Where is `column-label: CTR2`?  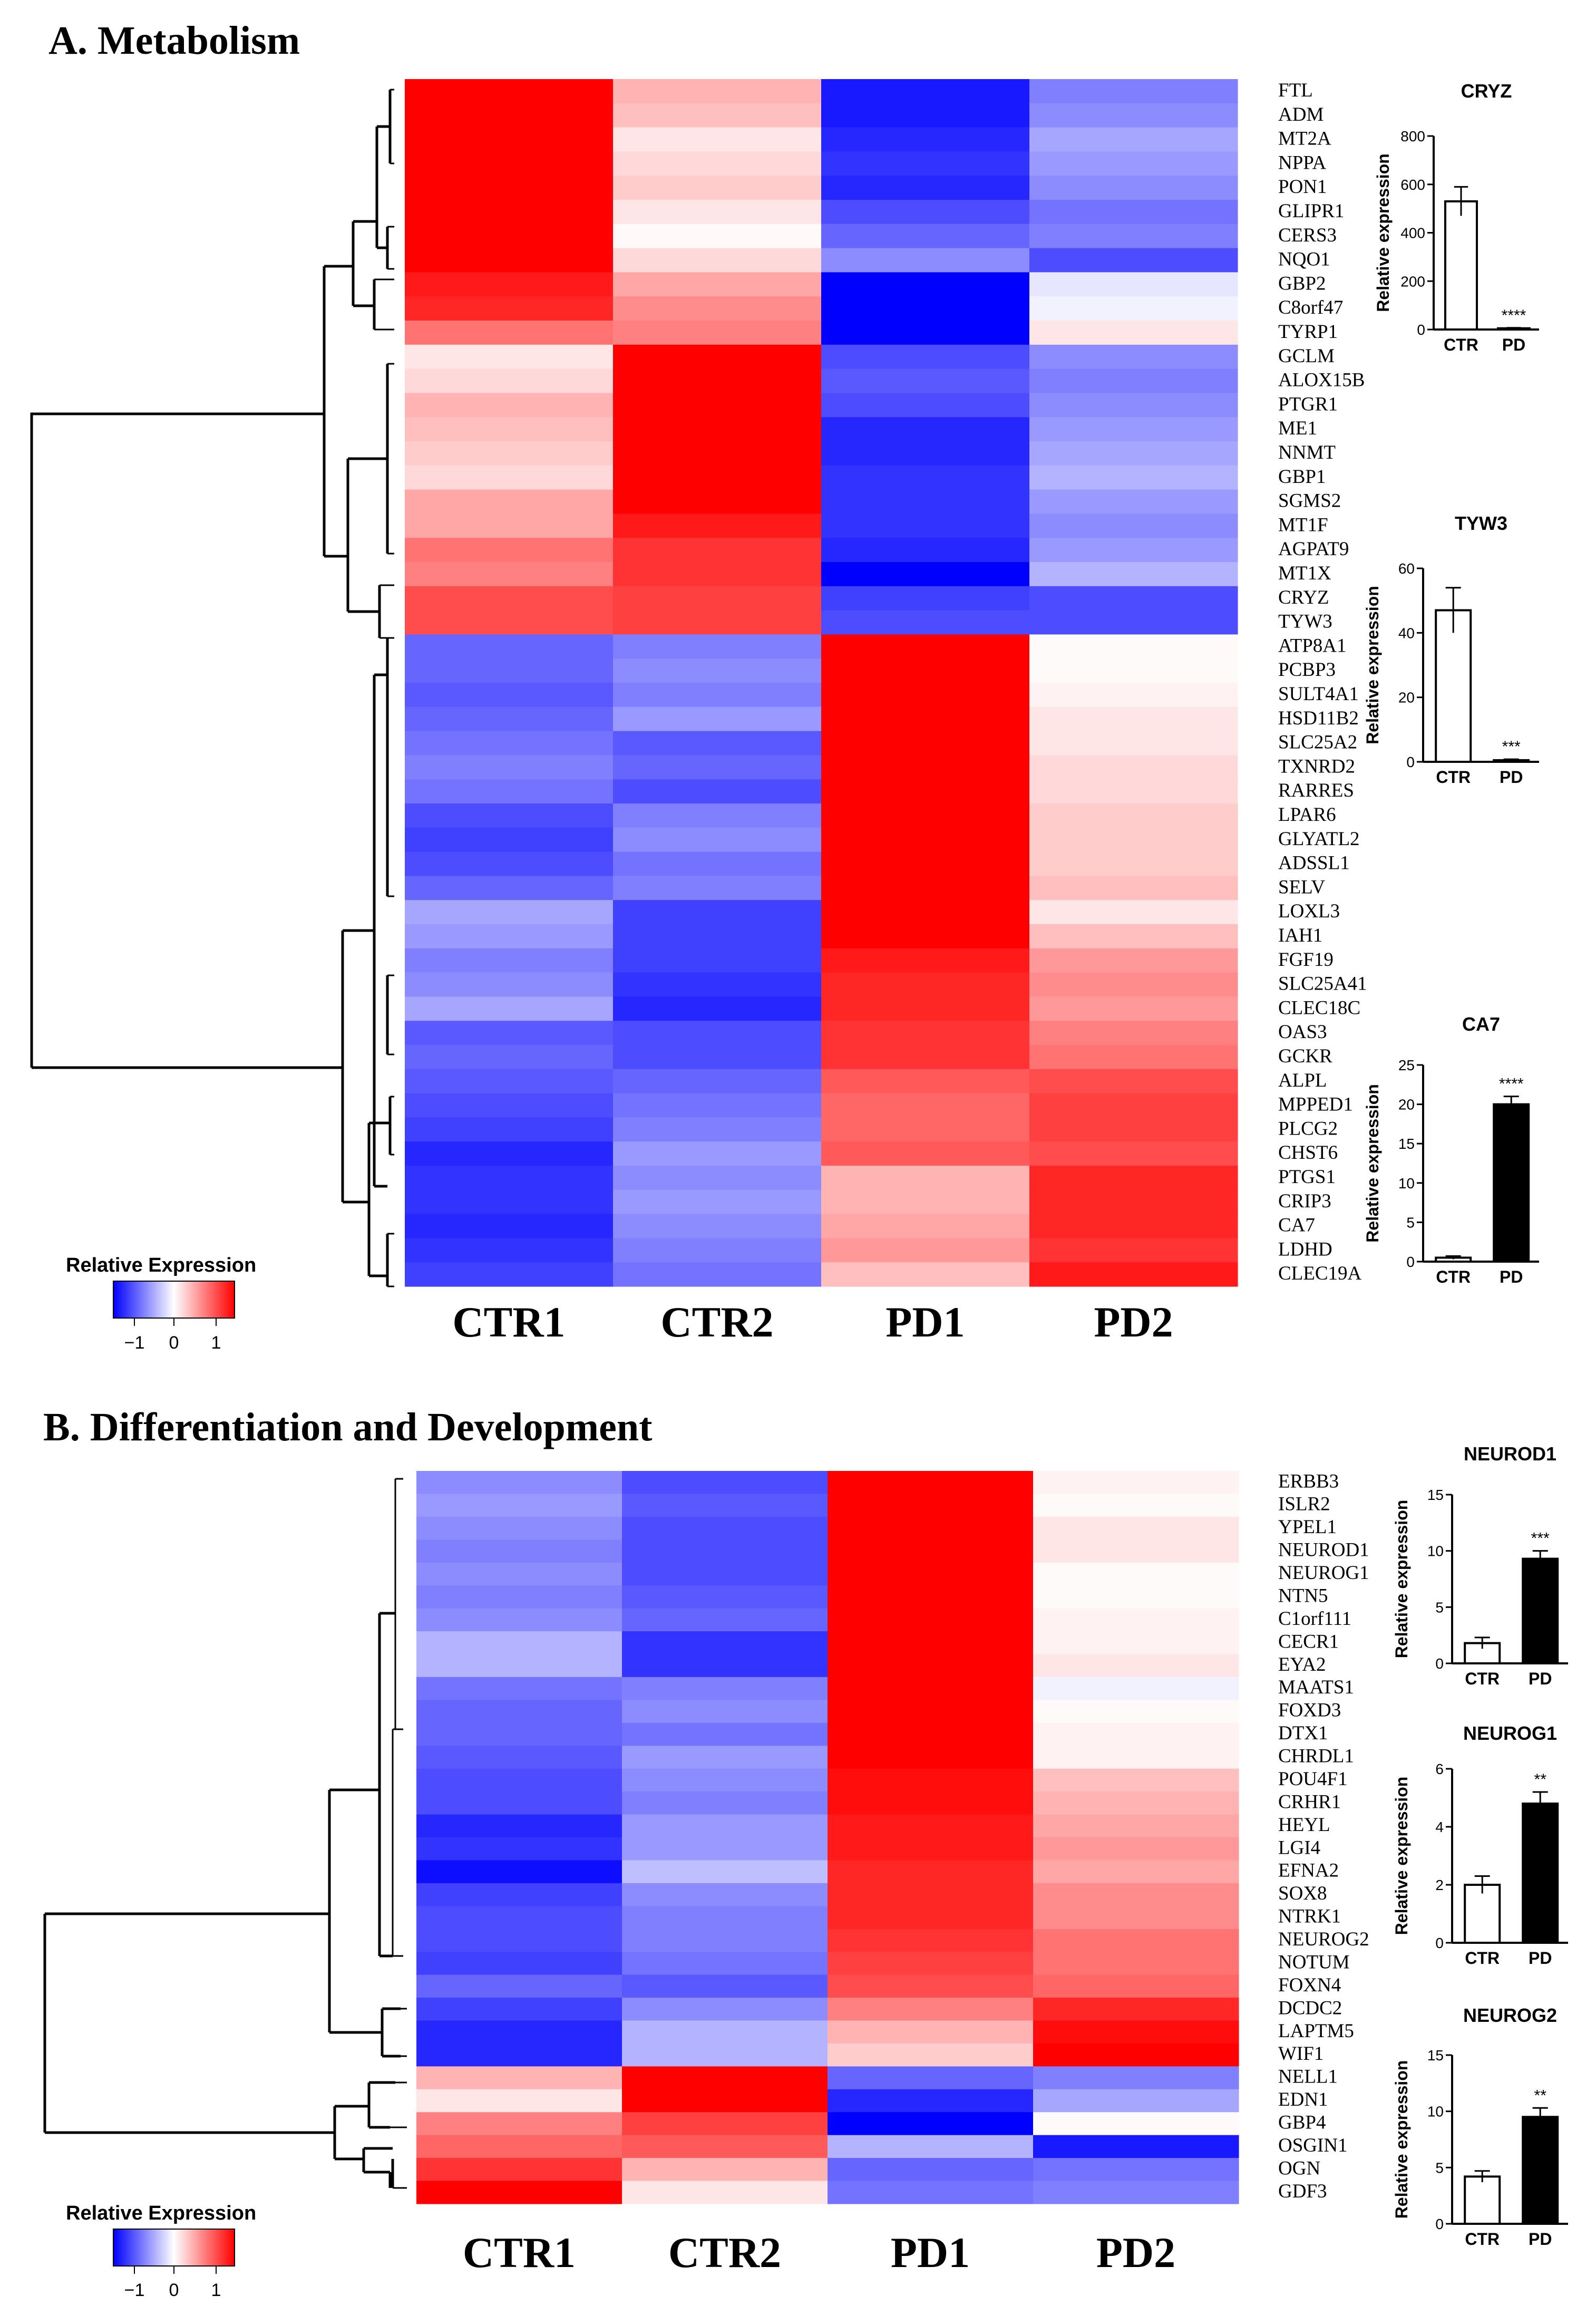
column-label: CTR2 is located at coordinates (716, 1322).